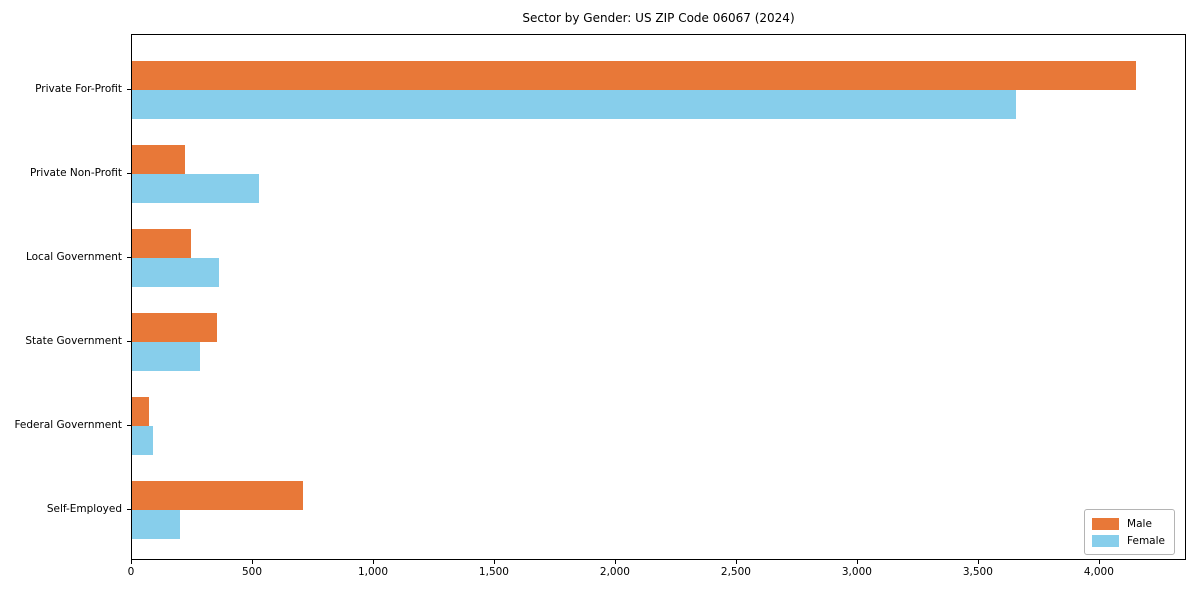  Describe the element at coordinates (75, 173) in the screenshot. I see `ytick-label-private-non-profit: Private Non-Profit` at that location.